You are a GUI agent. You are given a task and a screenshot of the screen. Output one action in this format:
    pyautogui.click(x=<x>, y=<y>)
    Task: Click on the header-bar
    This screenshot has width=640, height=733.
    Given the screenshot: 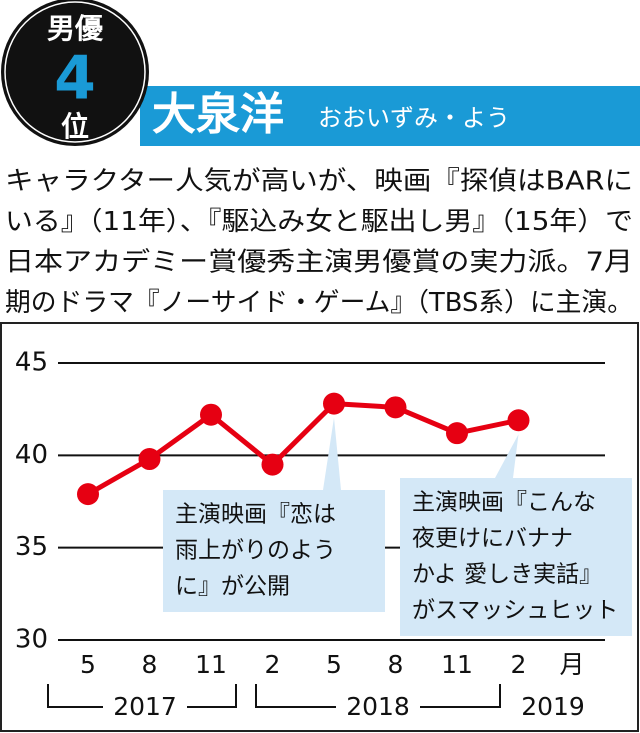 What is the action you would take?
    pyautogui.click(x=390, y=116)
    